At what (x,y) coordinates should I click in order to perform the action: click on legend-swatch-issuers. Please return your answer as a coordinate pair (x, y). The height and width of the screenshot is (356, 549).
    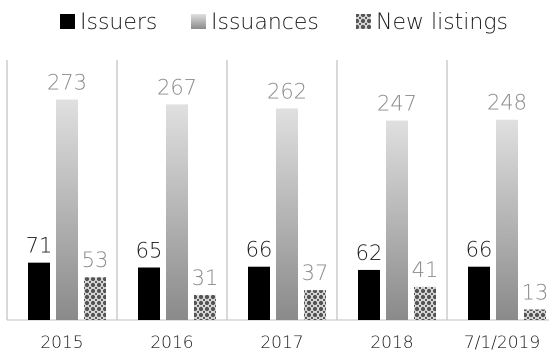
    Looking at the image, I should click on (67, 21).